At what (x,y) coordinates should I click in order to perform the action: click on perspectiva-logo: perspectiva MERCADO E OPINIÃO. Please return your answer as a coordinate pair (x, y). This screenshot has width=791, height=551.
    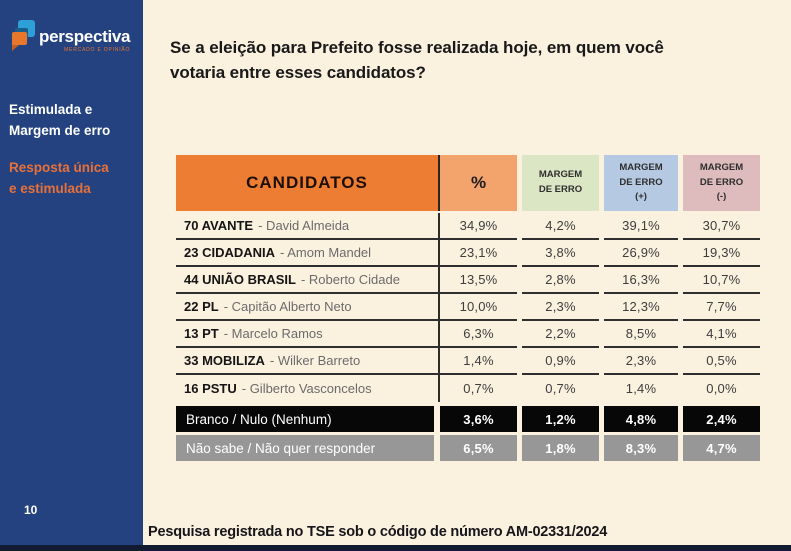
    Looking at the image, I should click on (71, 36).